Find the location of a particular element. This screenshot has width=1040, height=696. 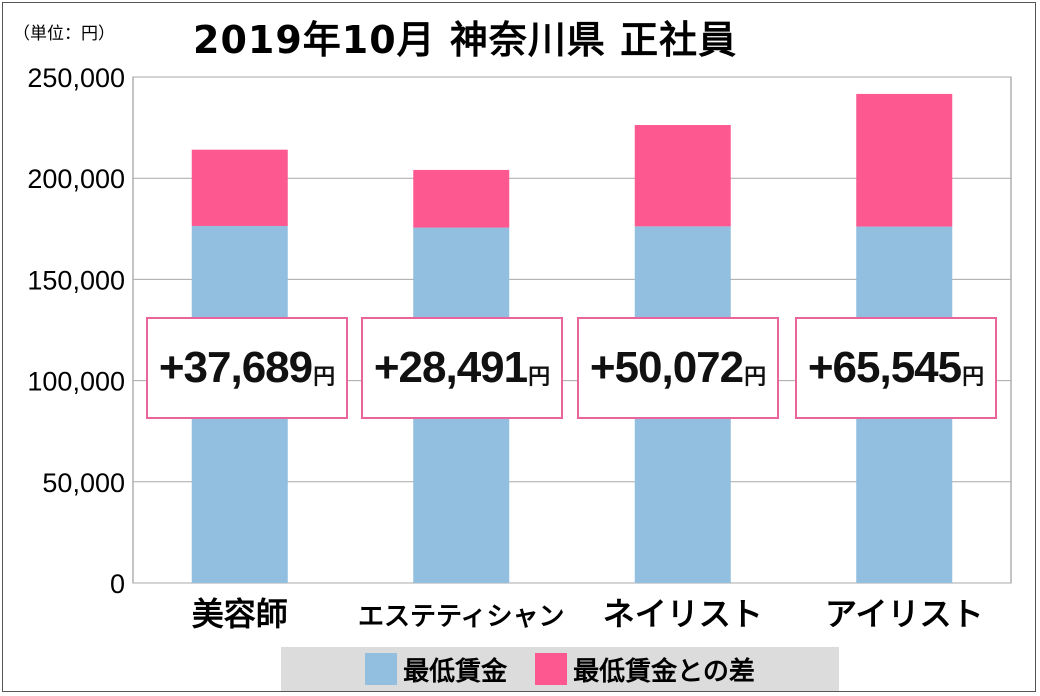

x-tick-label: 美容師 is located at coordinates (240, 614).